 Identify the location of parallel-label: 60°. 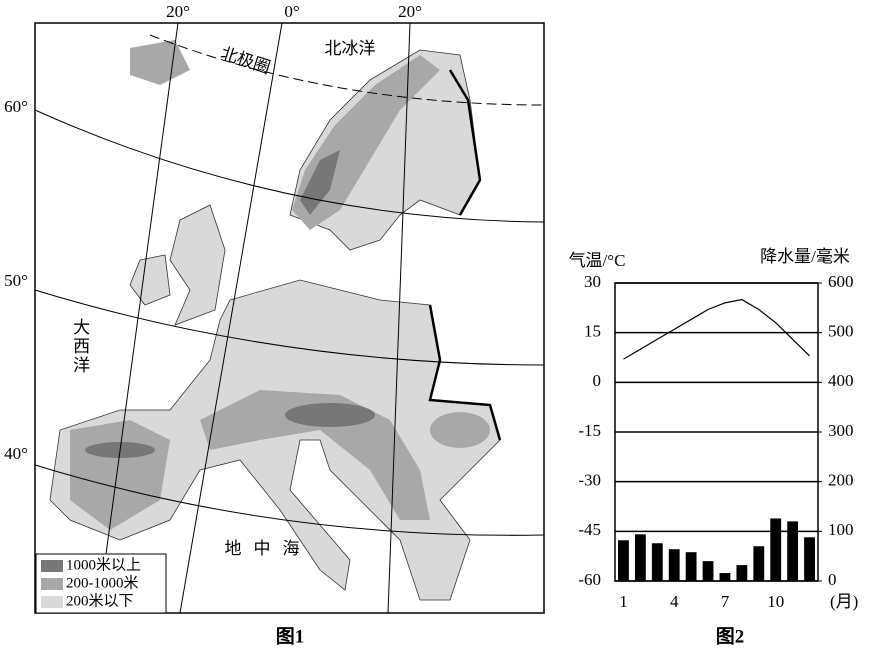
(16, 106).